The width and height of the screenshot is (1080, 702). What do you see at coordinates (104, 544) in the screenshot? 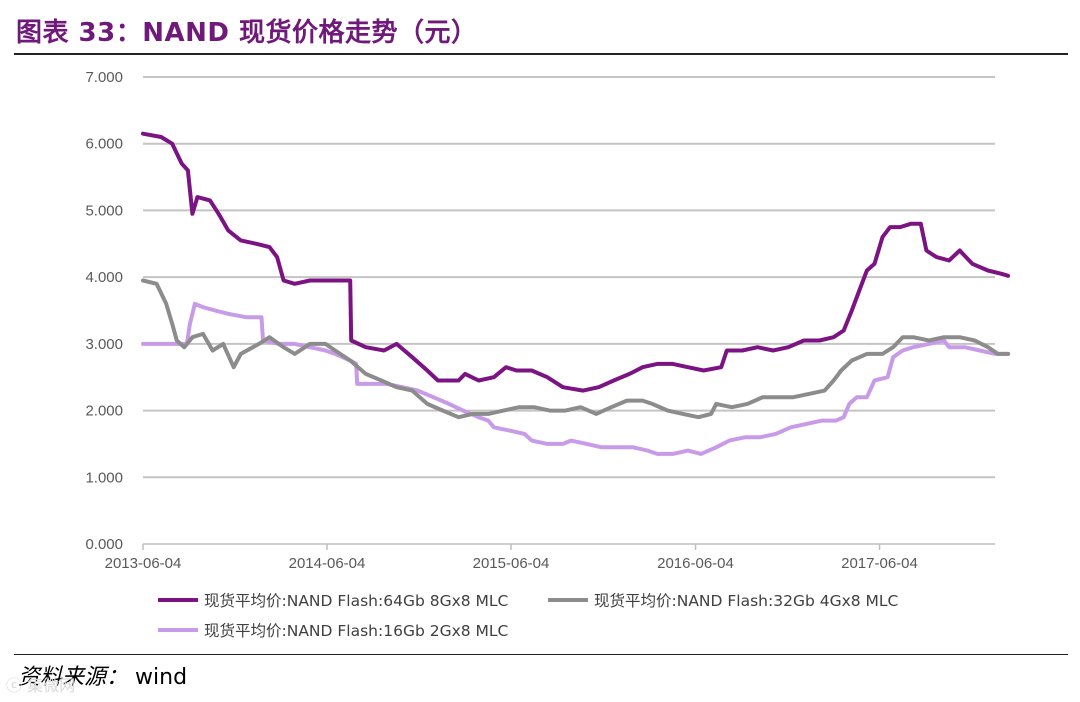
I see `y-tick-label: 0.000` at bounding box center [104, 544].